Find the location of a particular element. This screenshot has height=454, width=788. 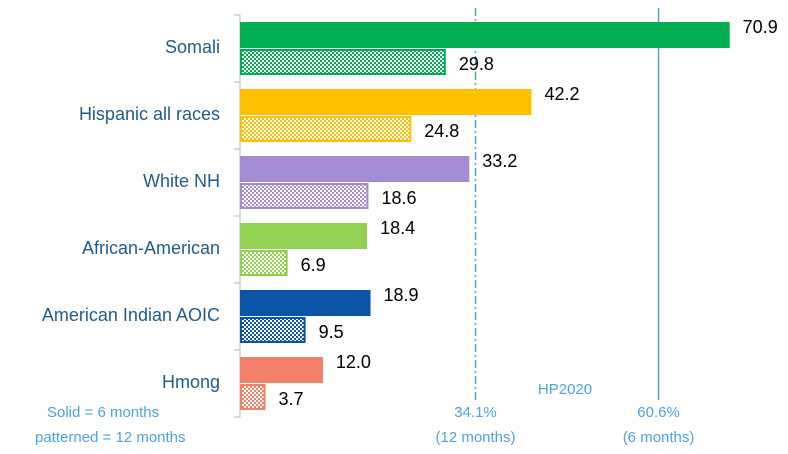

value-label: 18.9 is located at coordinates (401, 295).